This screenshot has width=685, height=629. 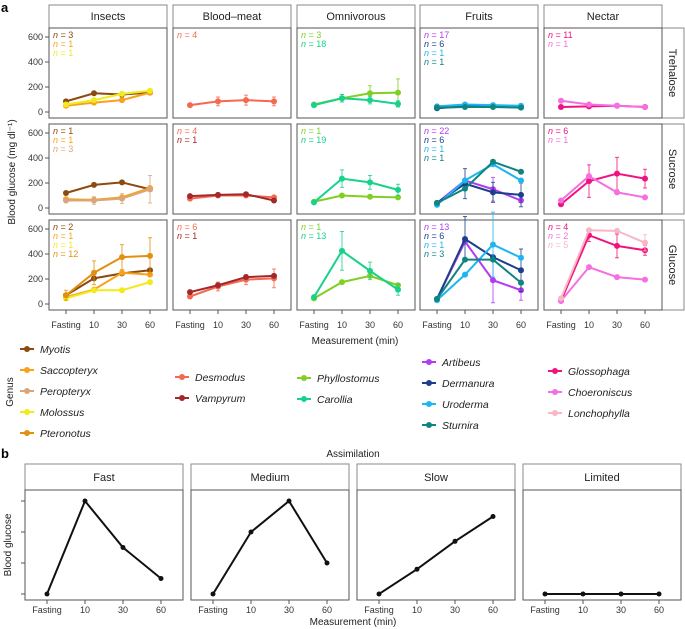 I want to click on facet-strip-label: Omnivorous, so click(x=356, y=17).